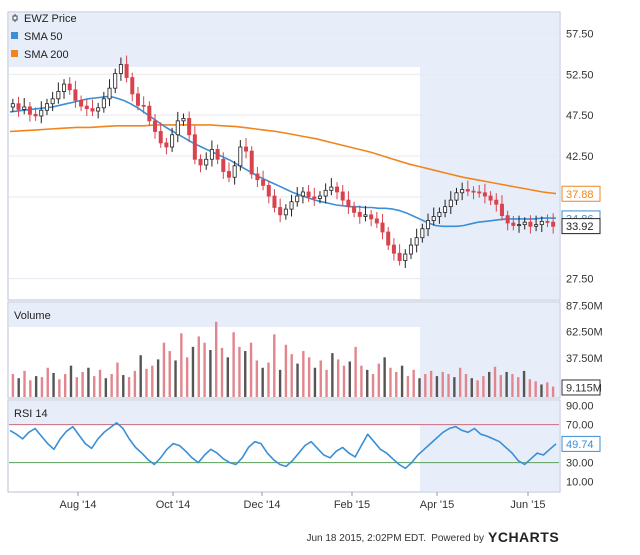  Describe the element at coordinates (283, 159) in the screenshot. I see `sma200-line` at that location.